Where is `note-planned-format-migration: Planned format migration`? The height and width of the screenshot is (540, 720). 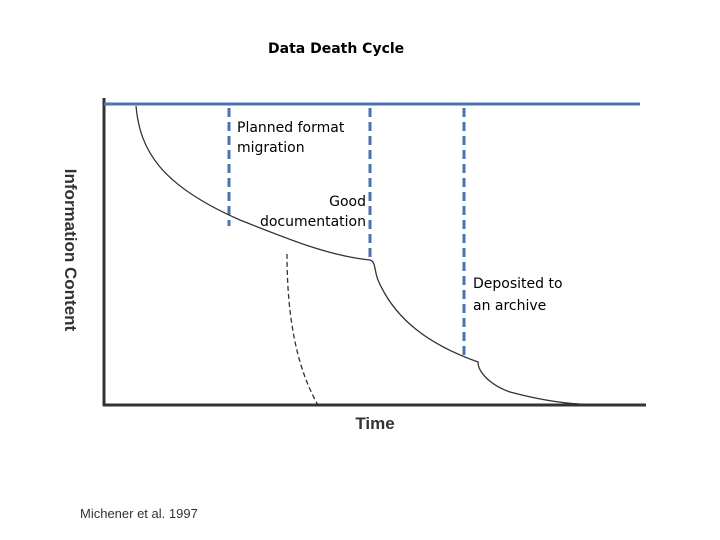 note-planned-format-migration: Planned format migration is located at coordinates (291, 138).